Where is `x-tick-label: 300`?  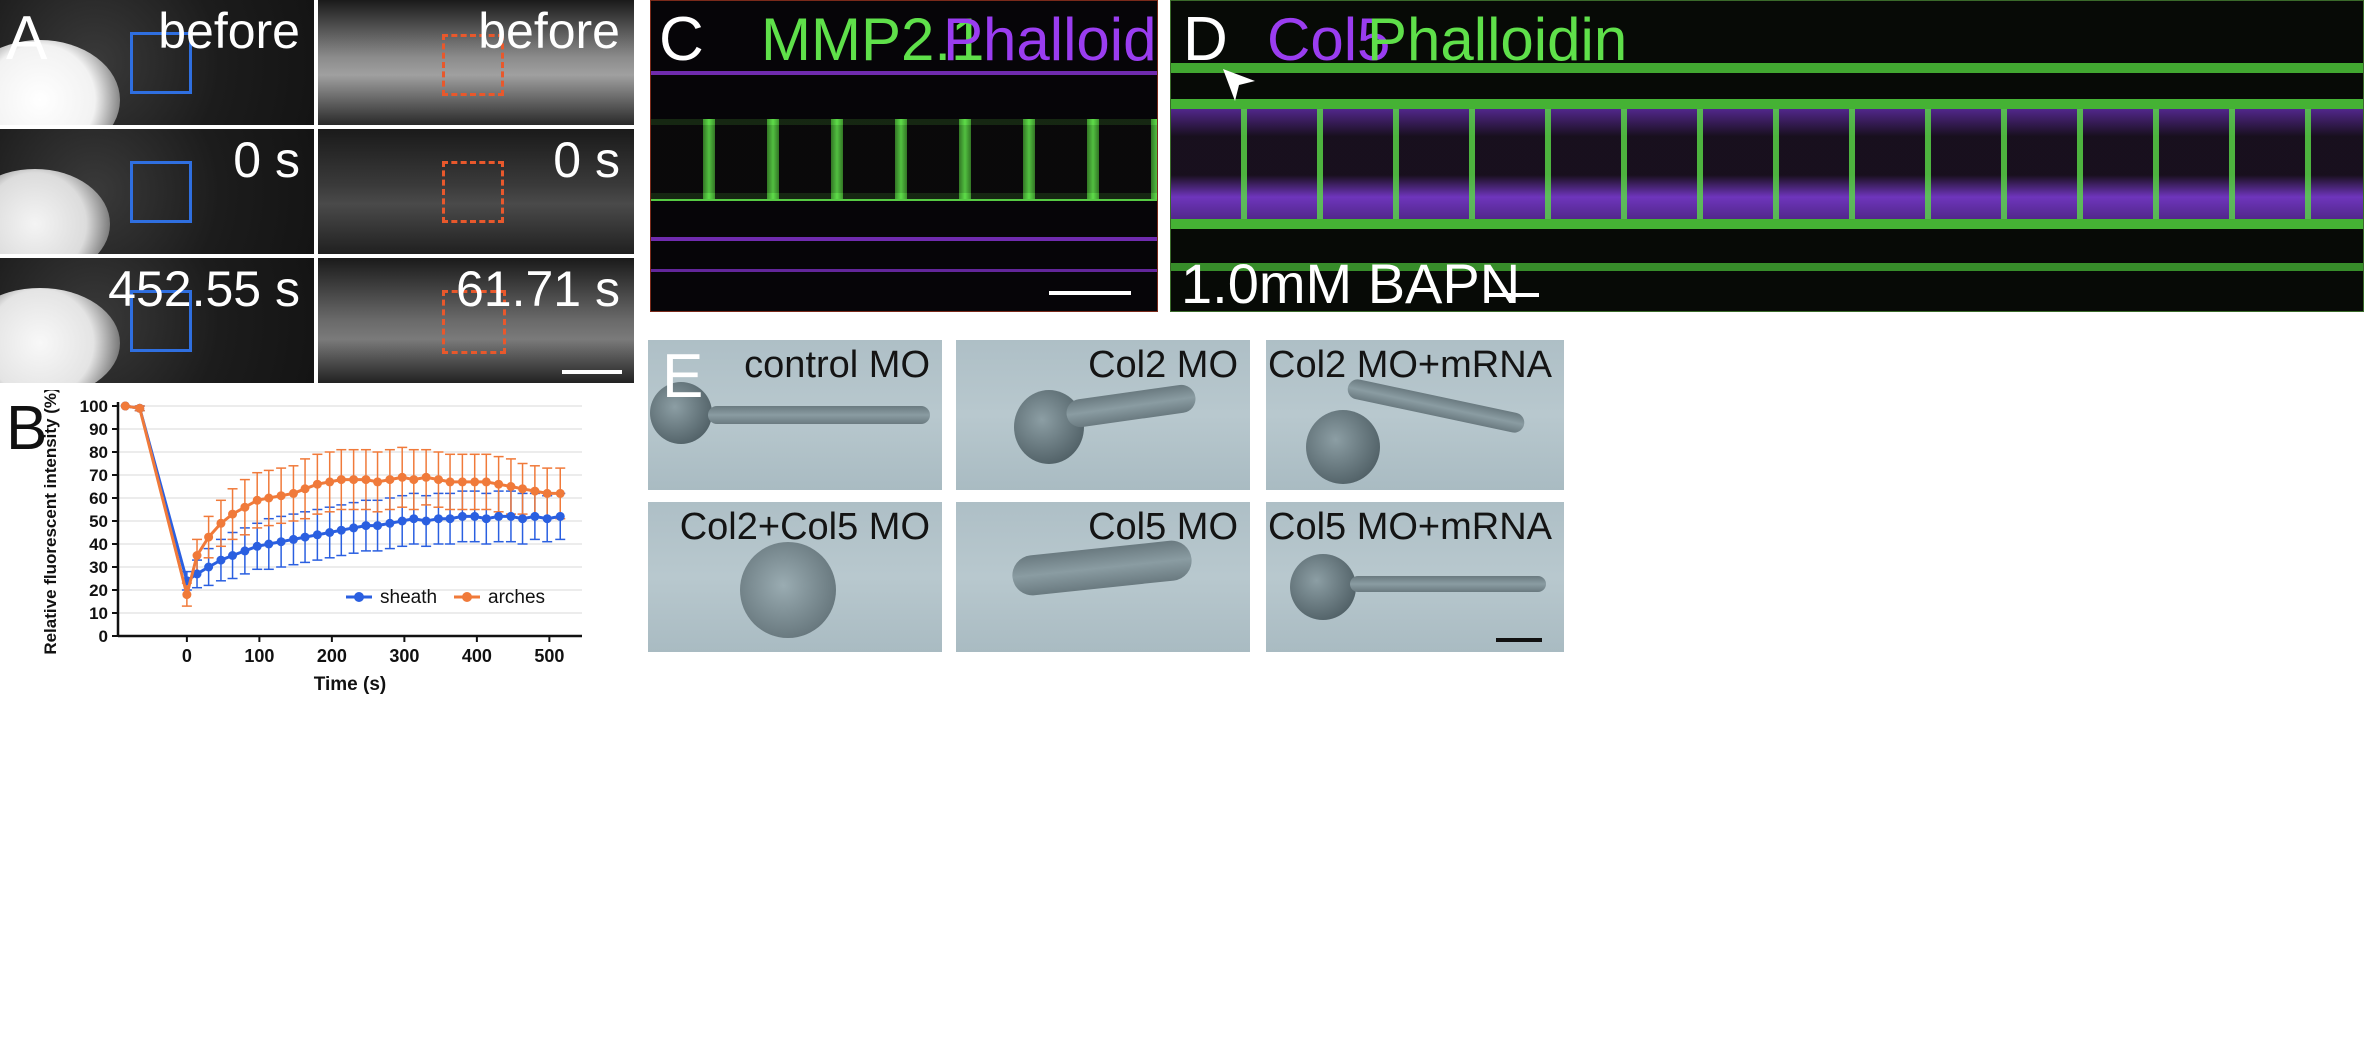 x-tick-label: 300 is located at coordinates (404, 656).